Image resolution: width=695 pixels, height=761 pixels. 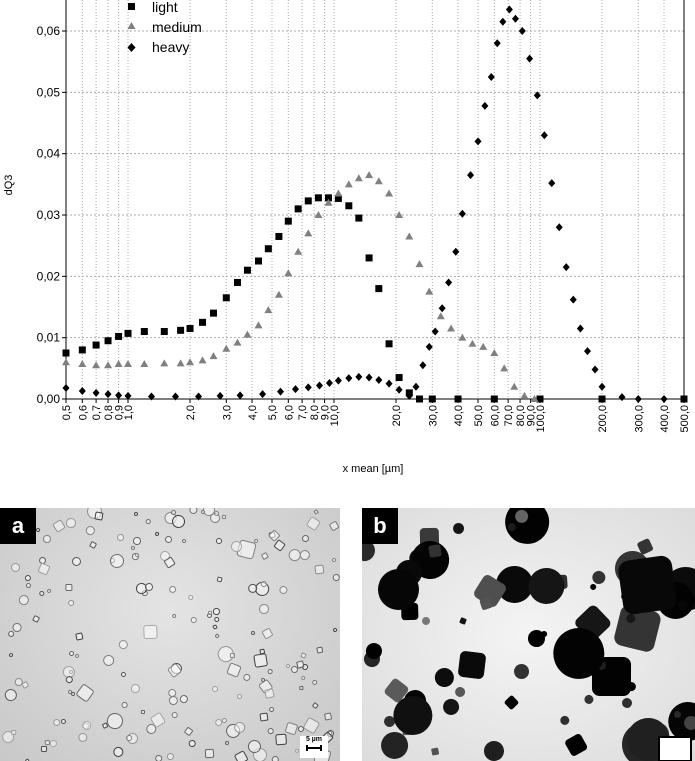 What do you see at coordinates (315, 412) in the screenshot?
I see `x-tick-label: 8,0` at bounding box center [315, 412].